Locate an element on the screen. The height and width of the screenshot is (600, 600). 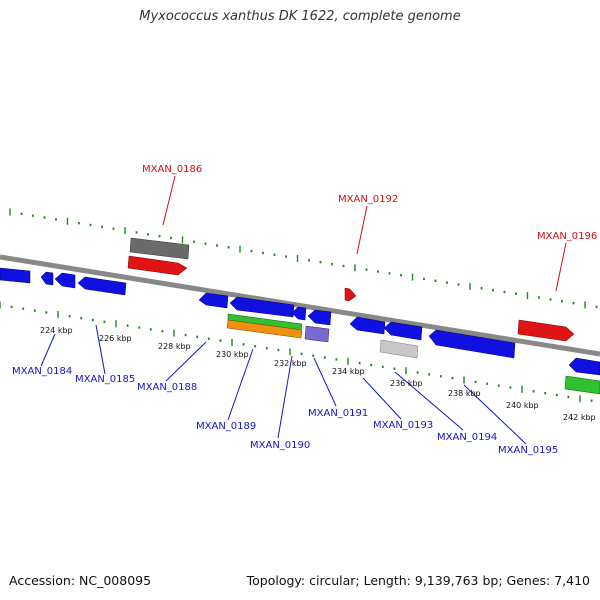
accession-text: Accession: NC_008095 is located at coordinates (80, 580).